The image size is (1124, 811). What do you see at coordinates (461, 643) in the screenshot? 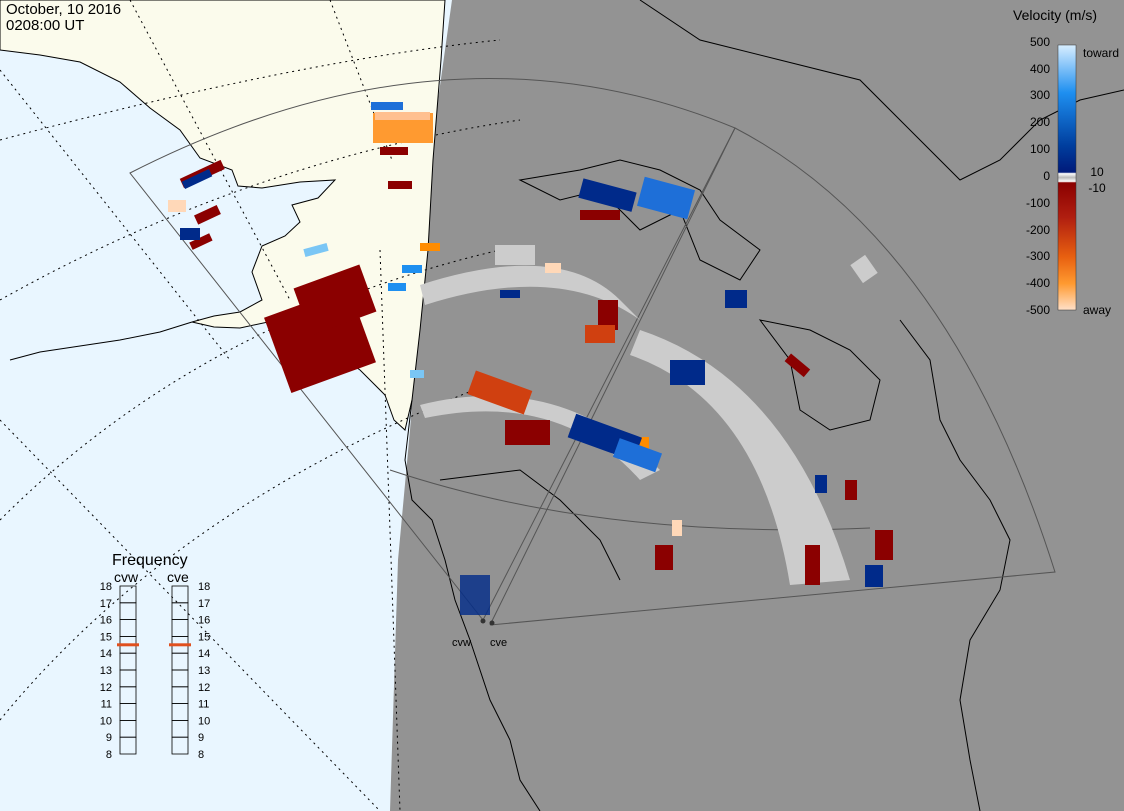
I see `radar-site-label-cvw: cvw` at bounding box center [461, 643].